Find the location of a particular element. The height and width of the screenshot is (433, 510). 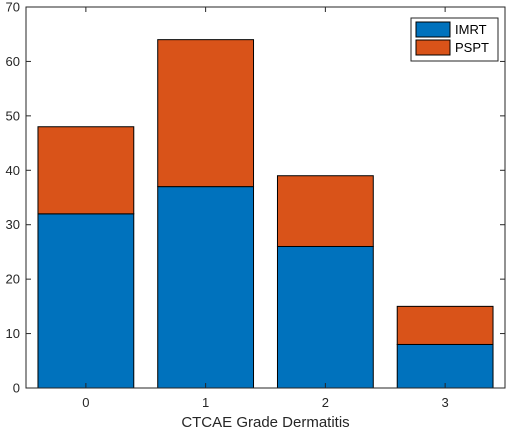

legend-swatch-pspt is located at coordinates (433, 47).